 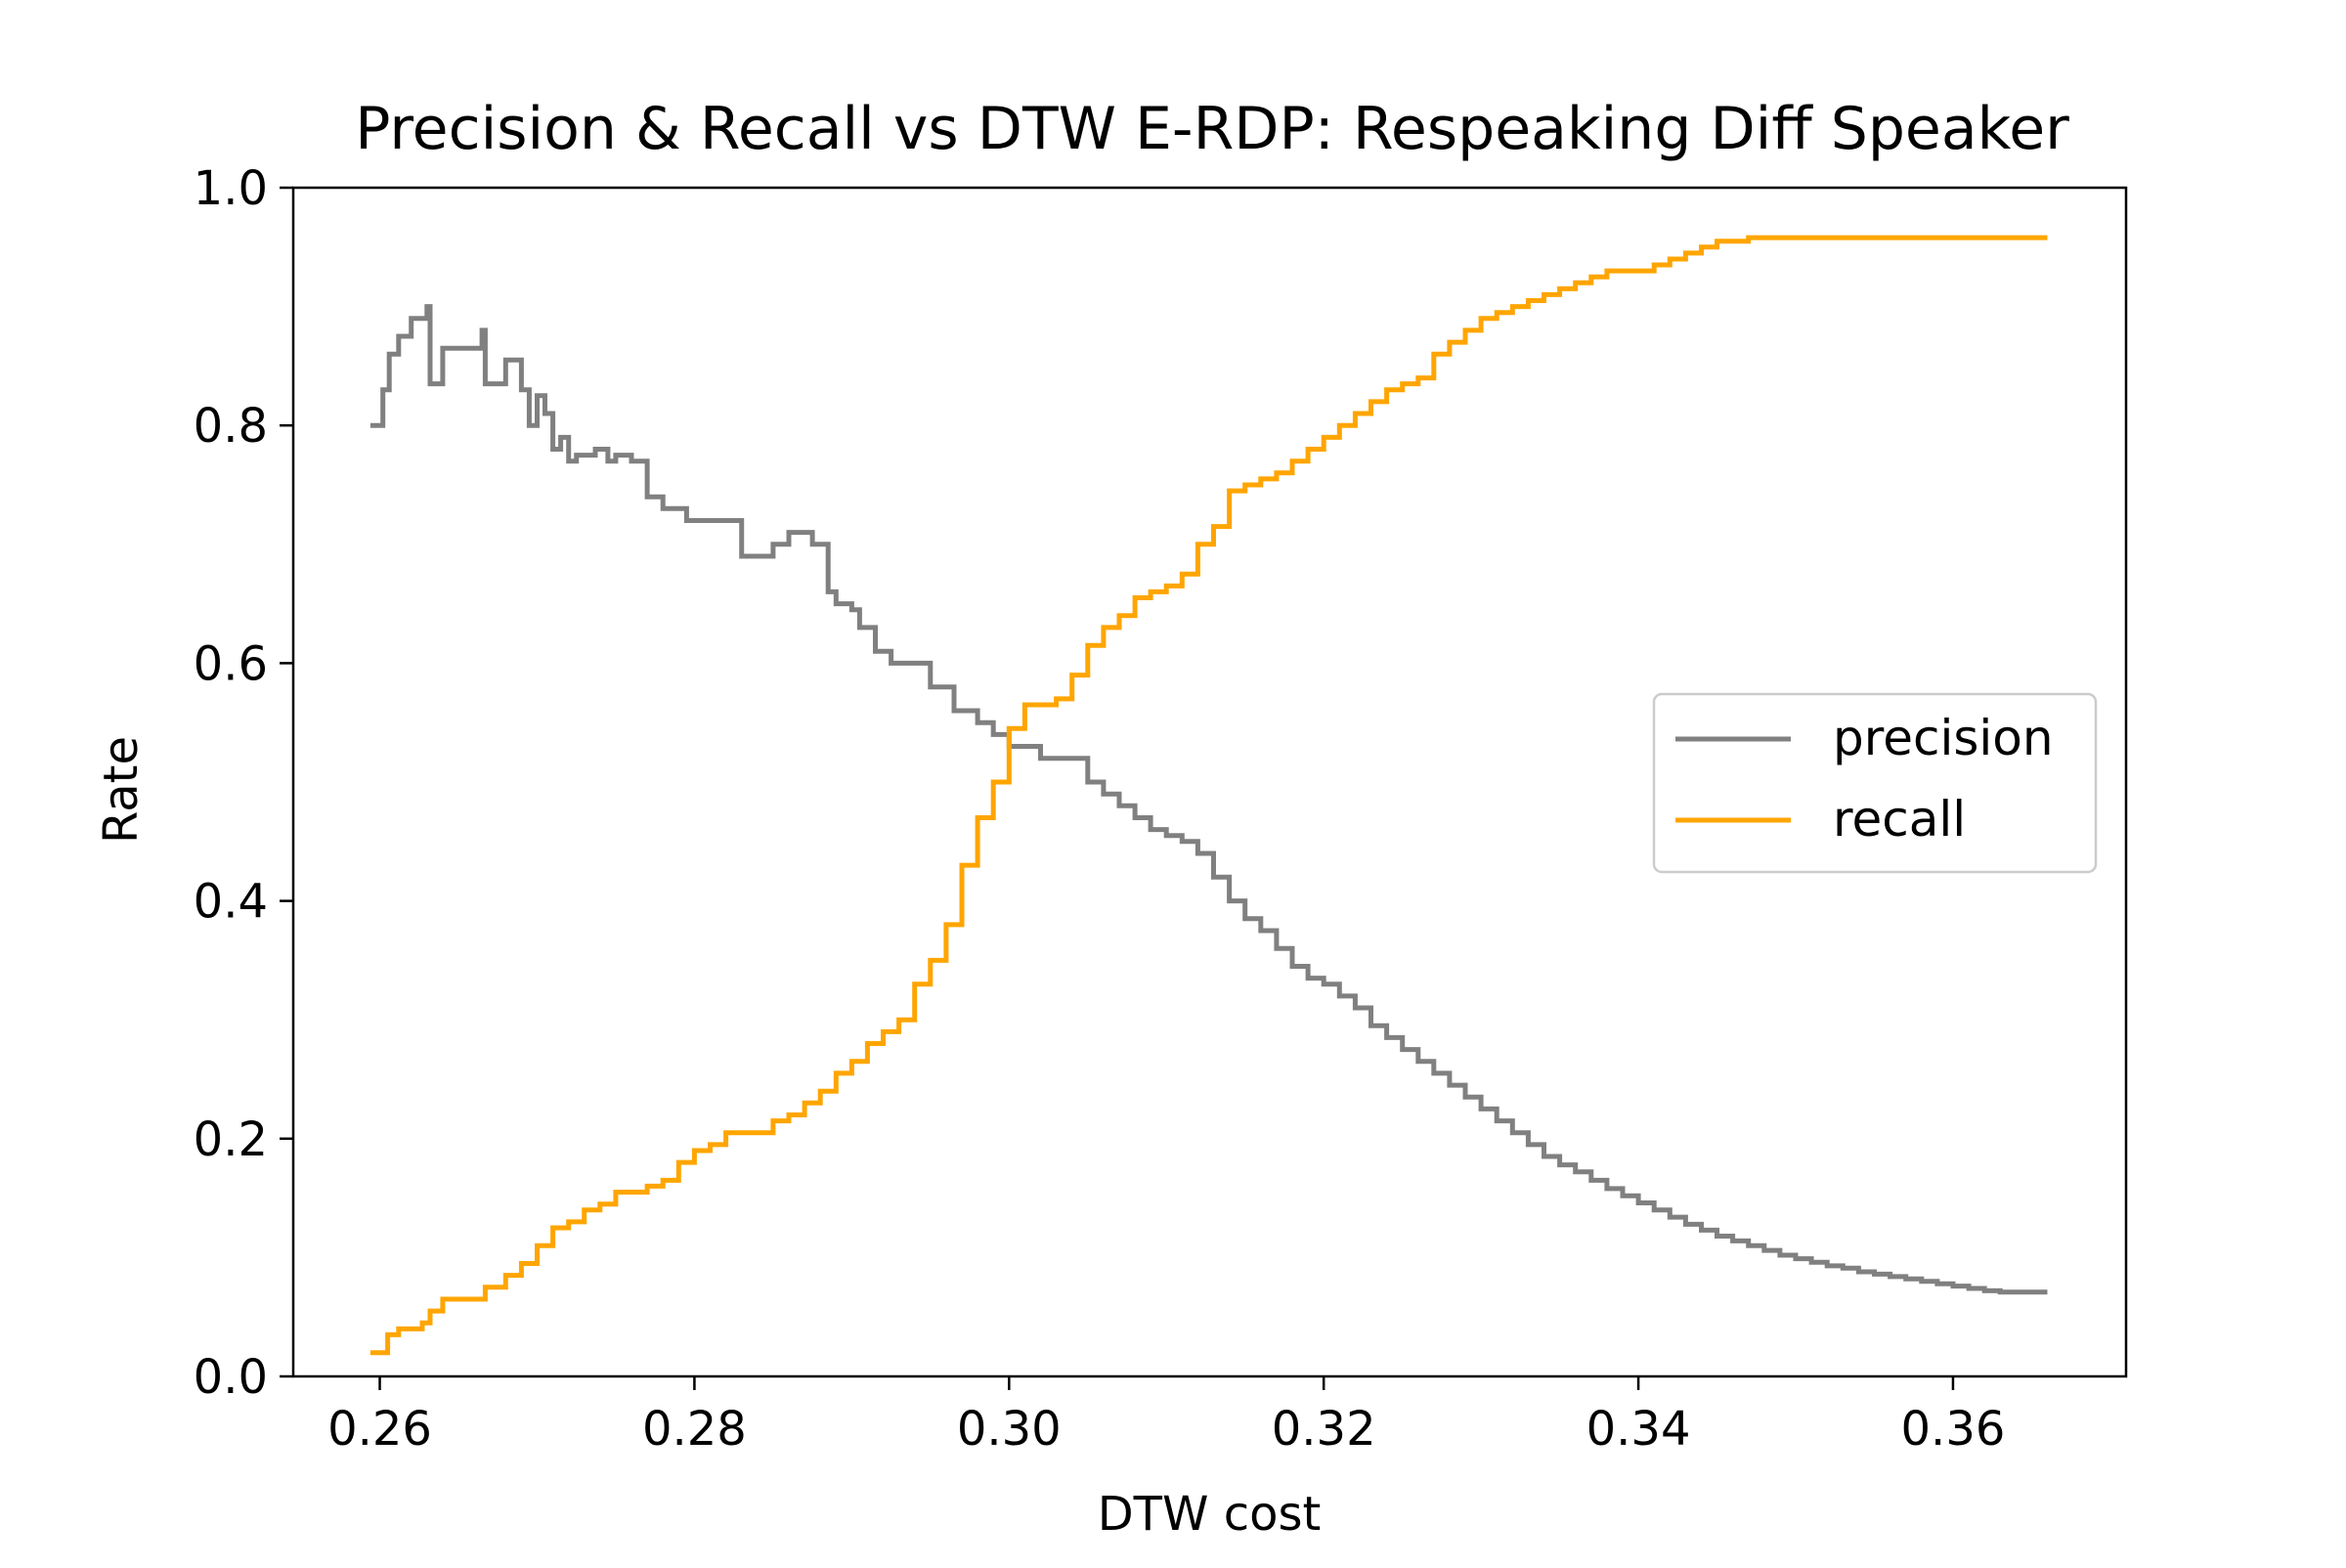 I want to click on legend-label-recall: recall, so click(x=1900, y=820).